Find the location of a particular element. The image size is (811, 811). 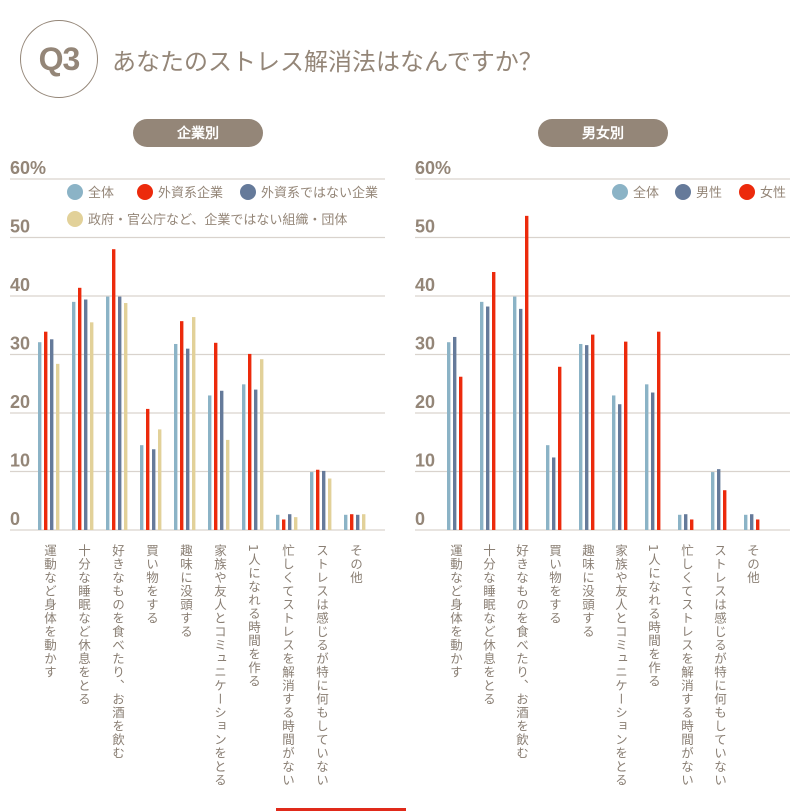

y-tick-label: 50 is located at coordinates (20, 227).